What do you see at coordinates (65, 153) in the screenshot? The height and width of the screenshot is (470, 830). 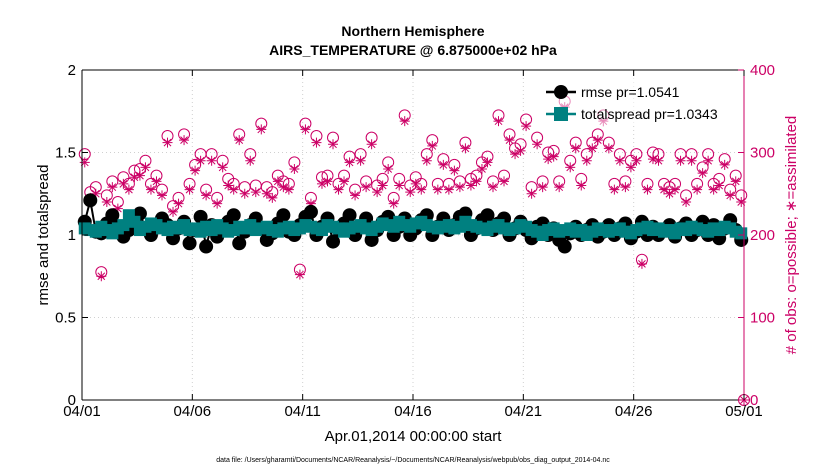 I see `y-tick-label: 1.5` at bounding box center [65, 153].